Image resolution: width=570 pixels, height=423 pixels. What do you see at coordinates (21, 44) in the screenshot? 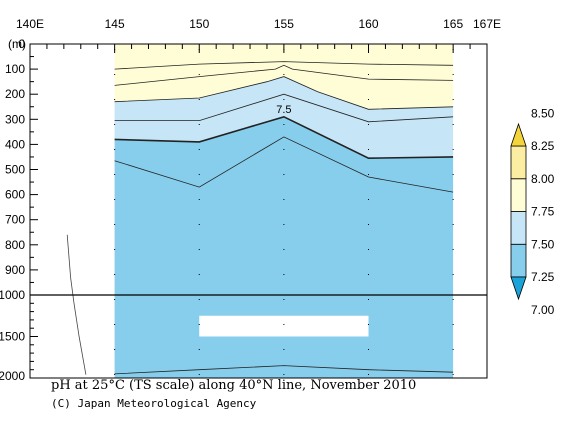
I see `y-tick-label: 0` at bounding box center [21, 44].